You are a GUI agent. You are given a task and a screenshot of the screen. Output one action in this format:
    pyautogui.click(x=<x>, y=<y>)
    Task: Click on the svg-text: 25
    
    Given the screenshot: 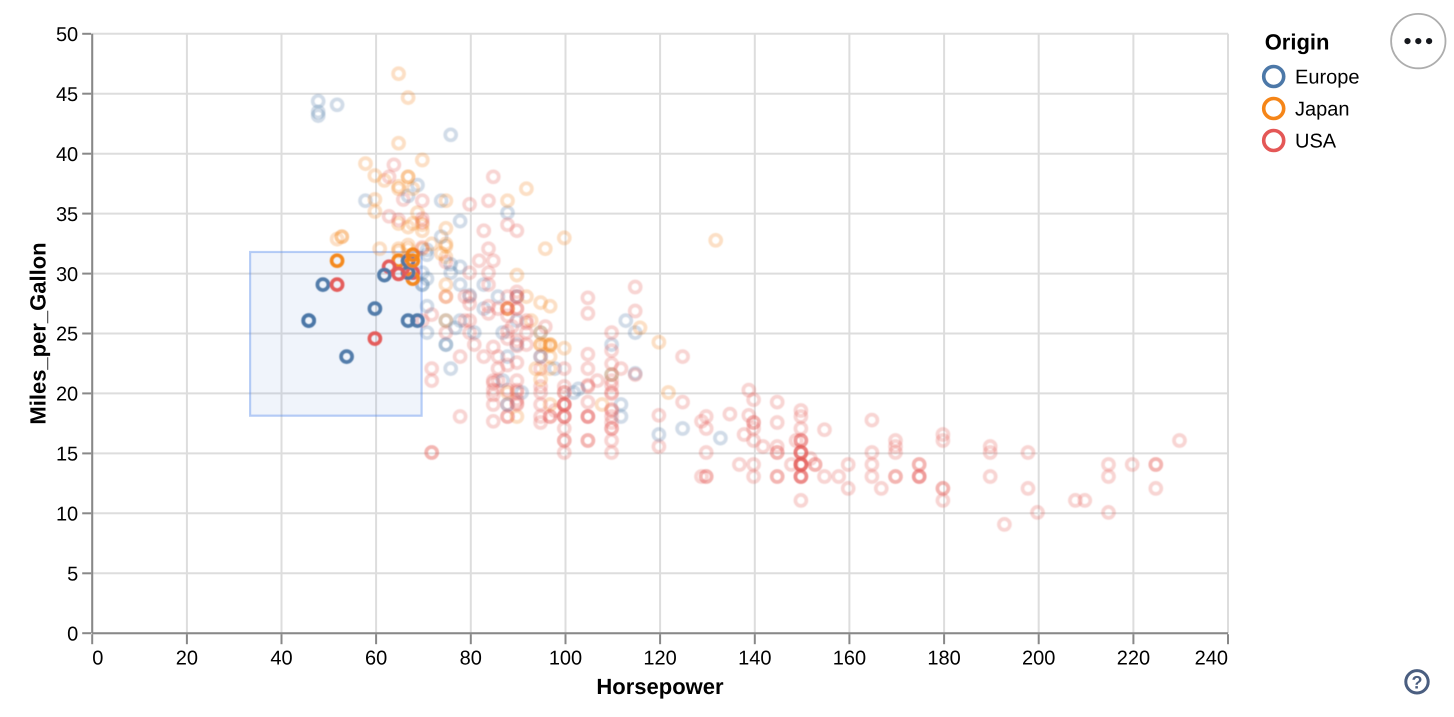 What is the action you would take?
    pyautogui.click(x=67, y=335)
    